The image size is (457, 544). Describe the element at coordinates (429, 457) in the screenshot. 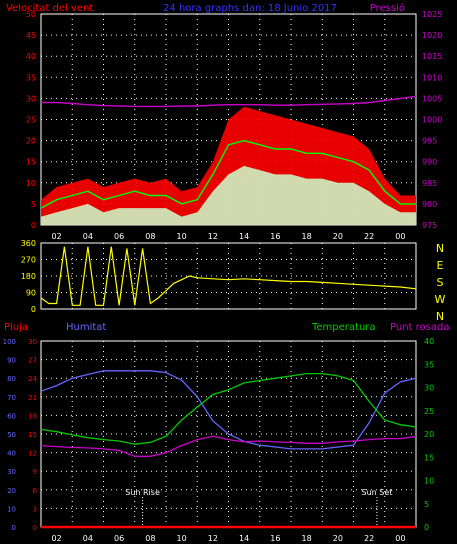

I see `temperature-tick: 15` at that location.